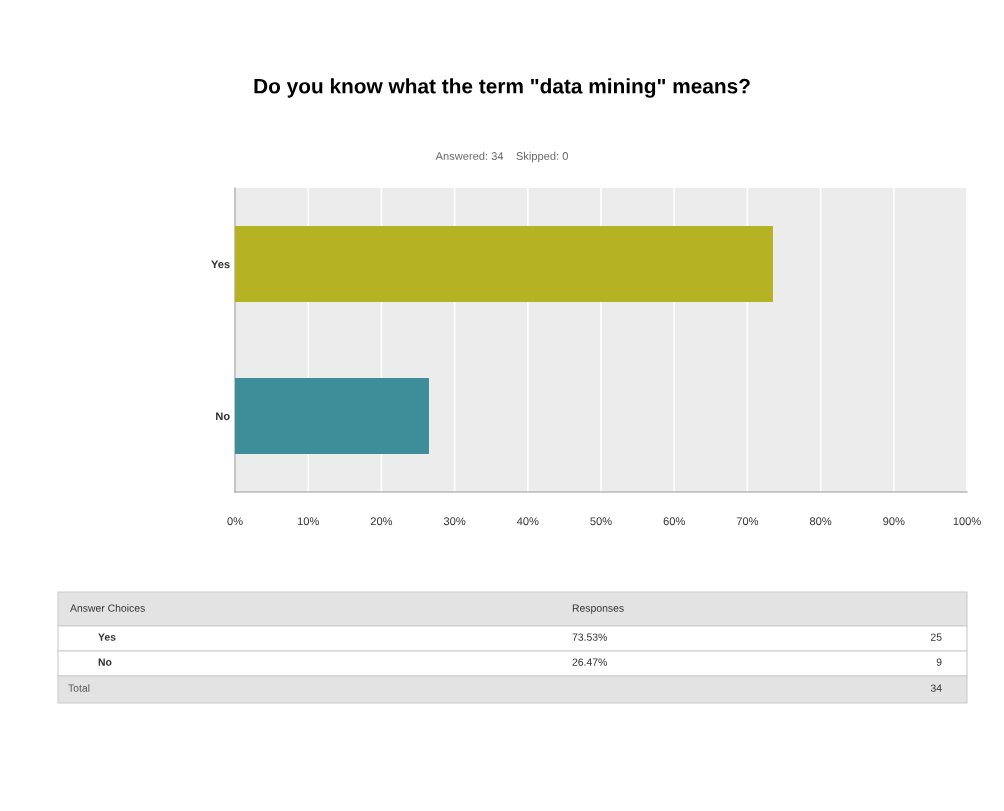 The width and height of the screenshot is (1004, 811). Describe the element at coordinates (235, 521) in the screenshot. I see `x-tick-label: 0%` at that location.